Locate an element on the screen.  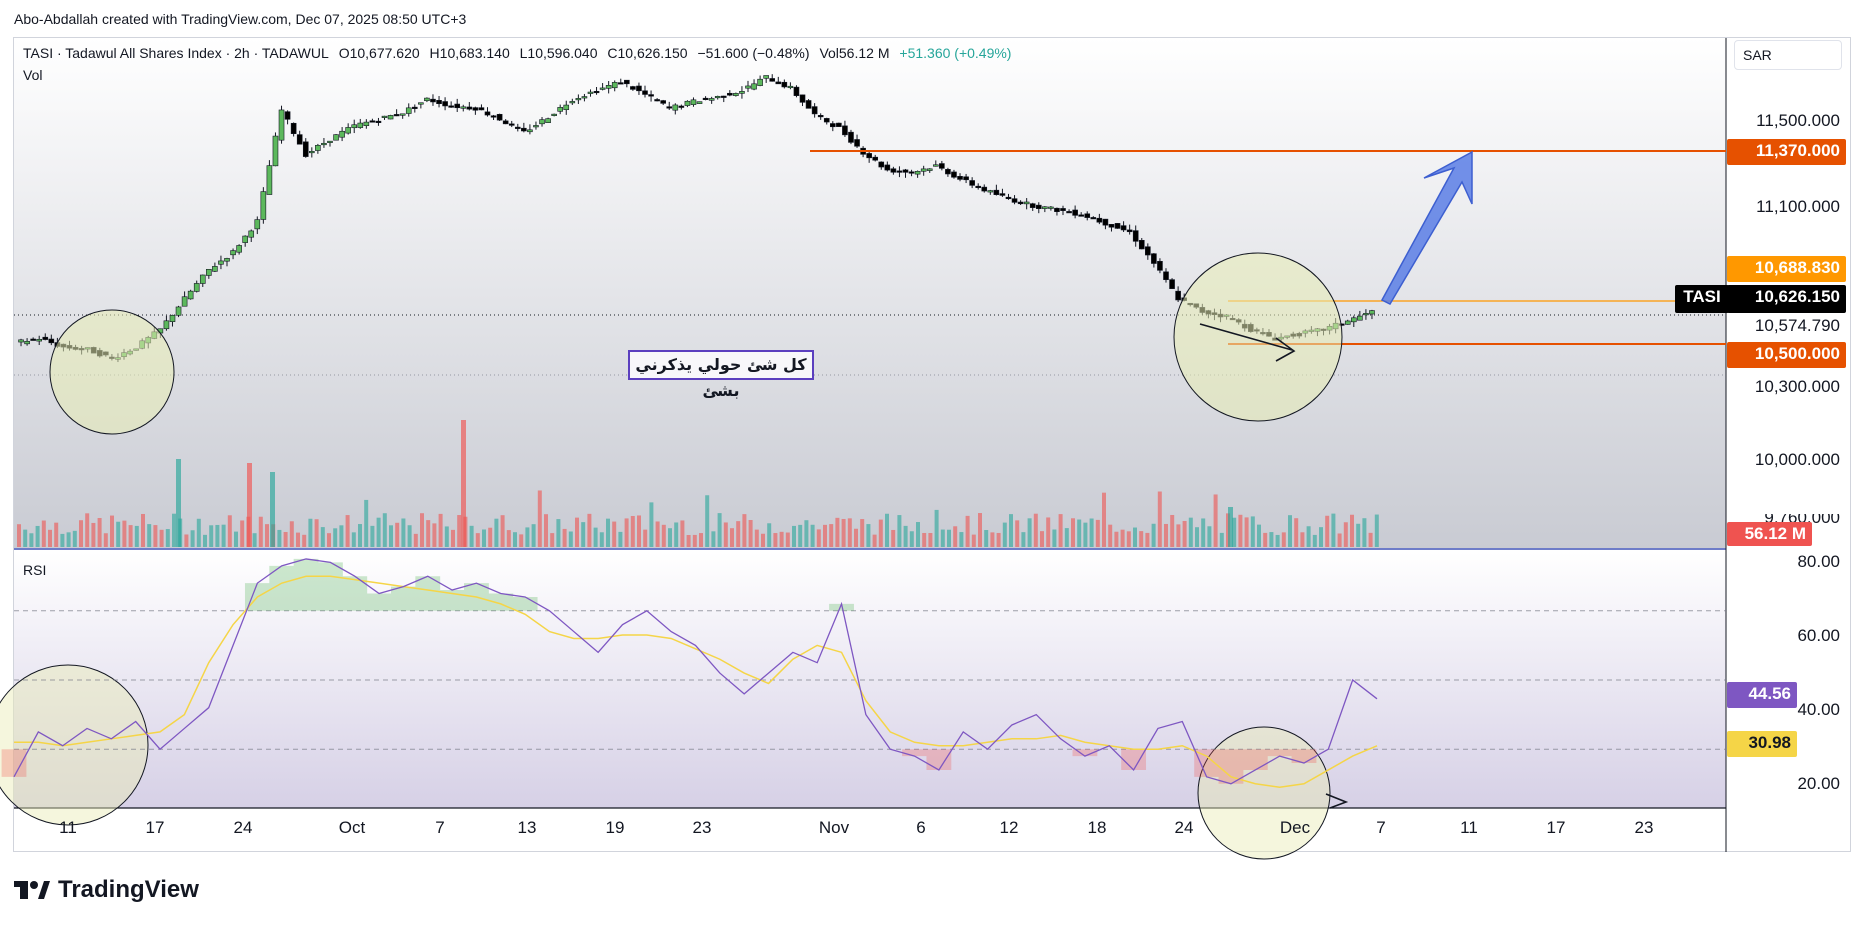
time-axis-label: 19 is located at coordinates (615, 827).